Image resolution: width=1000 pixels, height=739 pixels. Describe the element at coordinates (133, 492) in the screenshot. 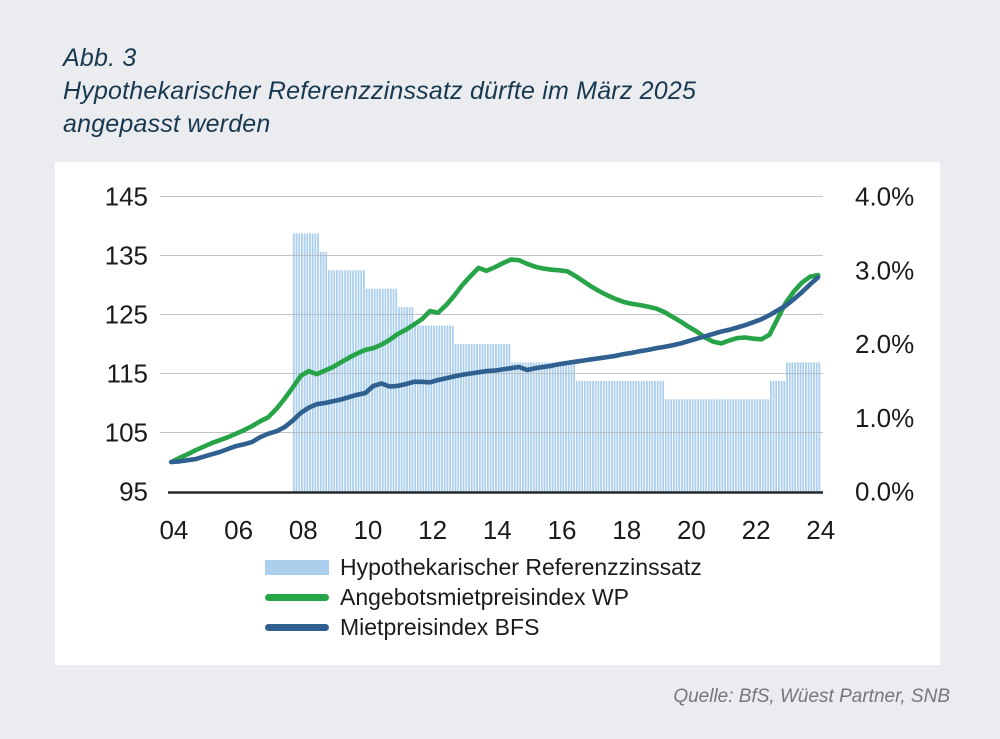

I see `svg-text: 95` at that location.